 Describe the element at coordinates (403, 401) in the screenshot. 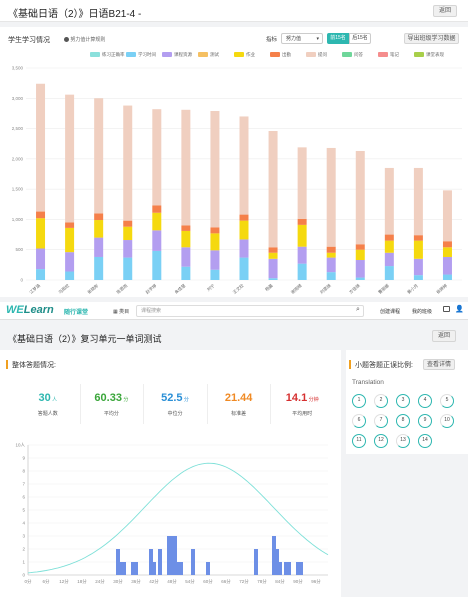

I see `question-circle: 3` at that location.